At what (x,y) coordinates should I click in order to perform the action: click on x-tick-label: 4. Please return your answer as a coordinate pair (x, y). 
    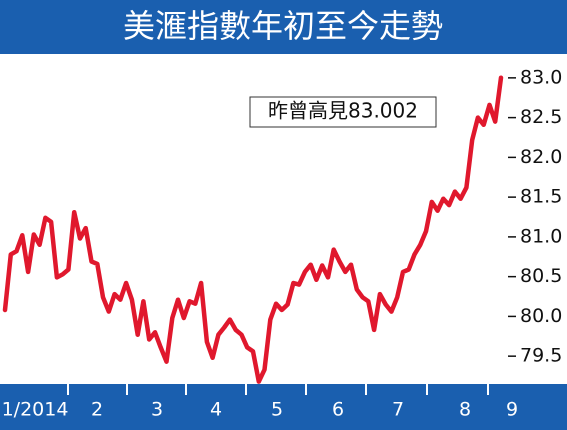
    Looking at the image, I should click on (216, 410).